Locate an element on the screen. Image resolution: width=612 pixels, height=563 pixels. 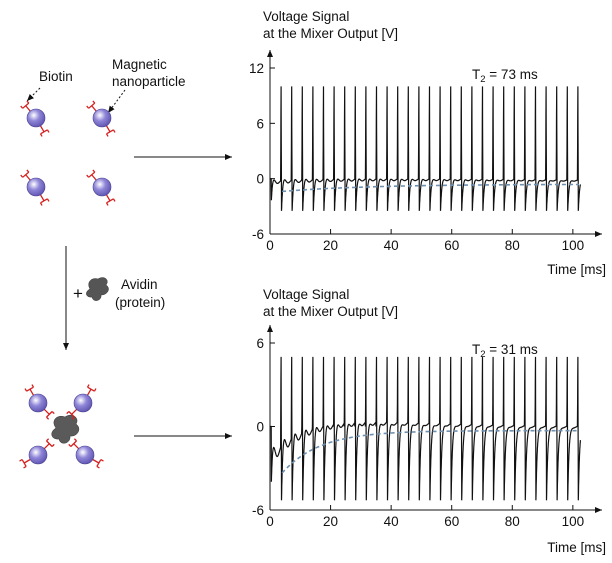
chart-2-subtitle: at the Mixer Output [V] is located at coordinates (330, 311).